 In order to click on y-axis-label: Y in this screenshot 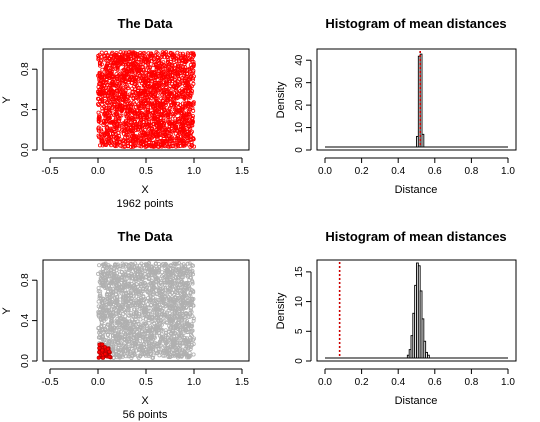, I will do `click(7, 311)`.